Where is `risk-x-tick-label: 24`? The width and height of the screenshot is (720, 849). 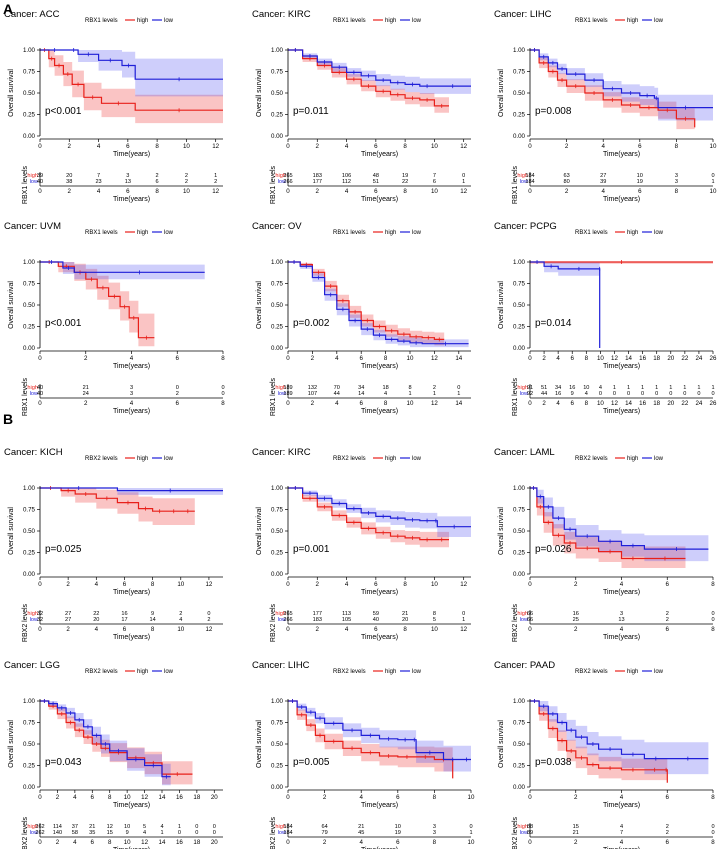
risk-x-tick-label: 24 is located at coordinates (698, 403).